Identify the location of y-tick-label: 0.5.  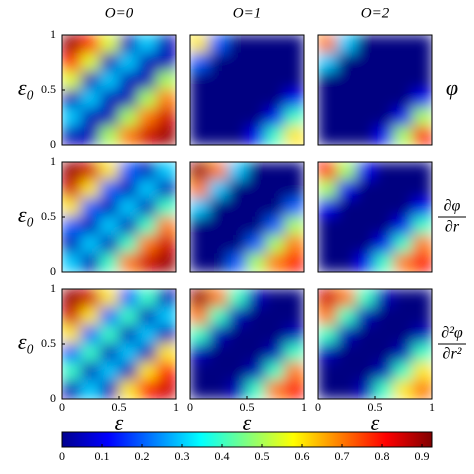
(48, 216).